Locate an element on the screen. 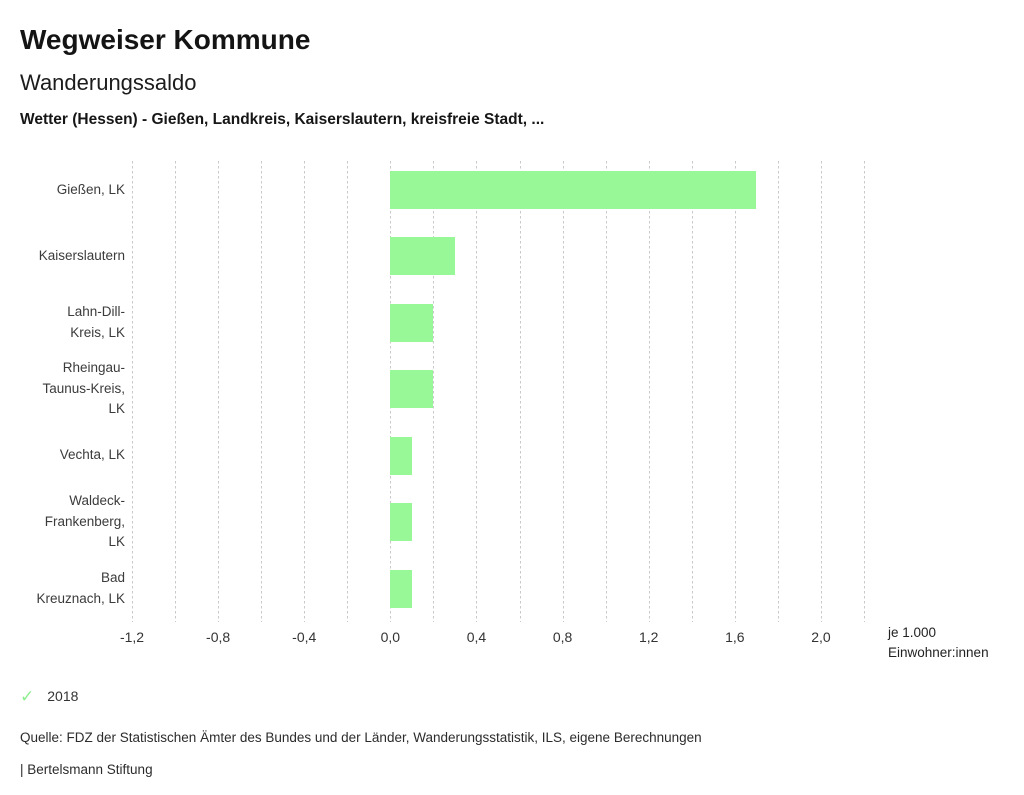 This screenshot has width=1024, height=795. category-label-text: Lahn-Dill-Kreis, LK is located at coordinates (96, 322).